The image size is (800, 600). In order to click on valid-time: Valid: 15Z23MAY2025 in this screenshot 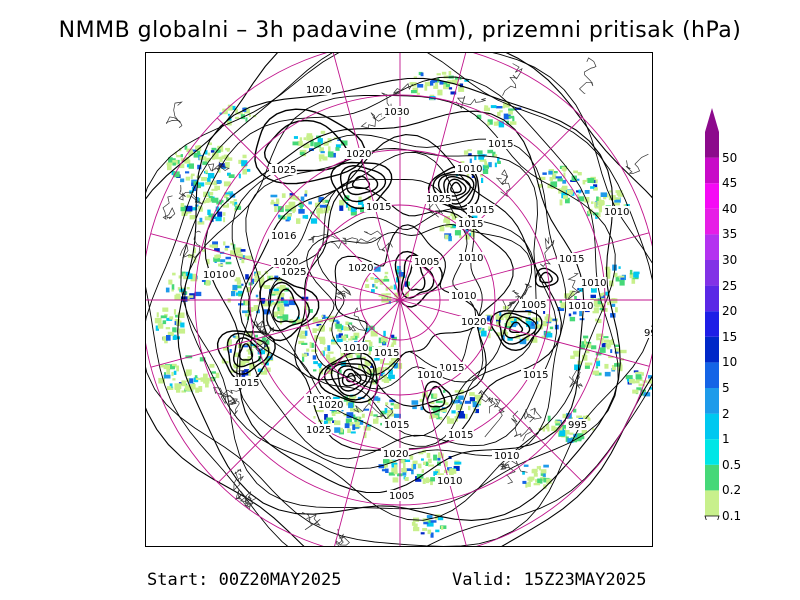, I will do `click(549, 580)`.